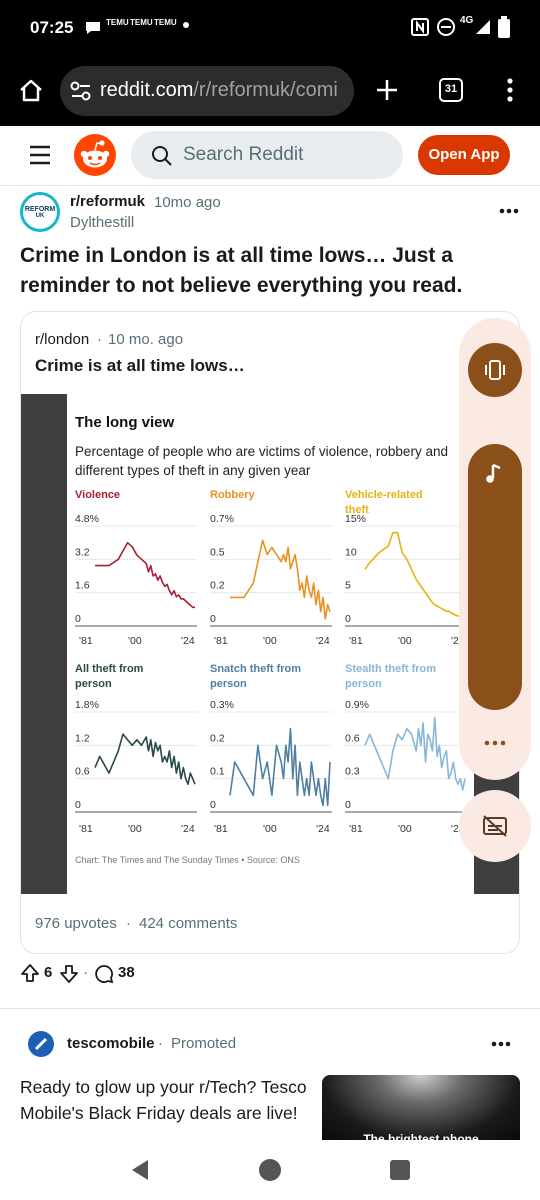  I want to click on temu-notif-2: TEMU, so click(141, 22).